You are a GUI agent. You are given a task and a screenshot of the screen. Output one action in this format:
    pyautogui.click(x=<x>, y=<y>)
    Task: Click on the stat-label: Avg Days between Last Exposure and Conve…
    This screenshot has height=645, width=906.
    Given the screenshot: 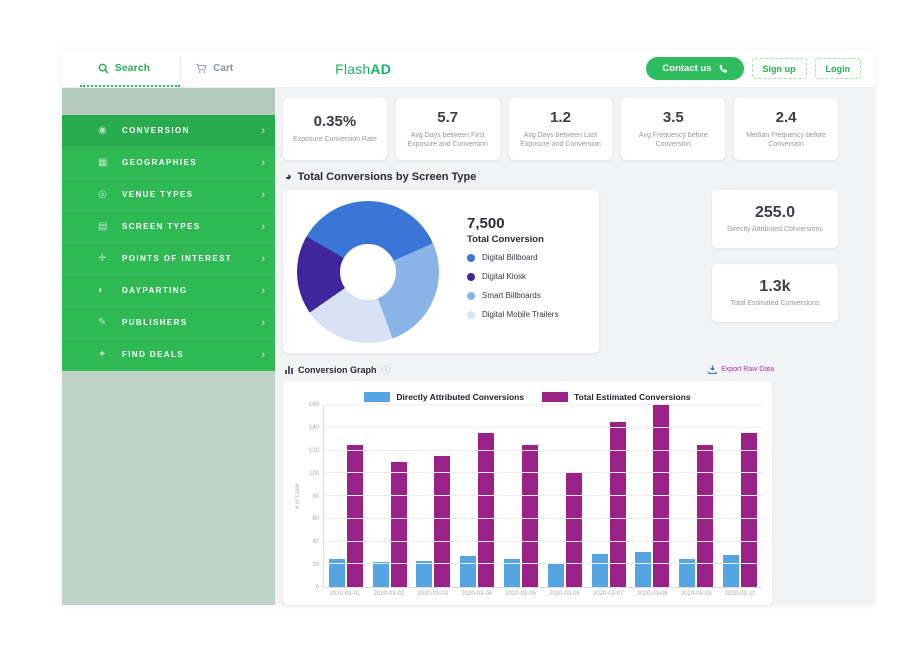 What is the action you would take?
    pyautogui.click(x=560, y=139)
    